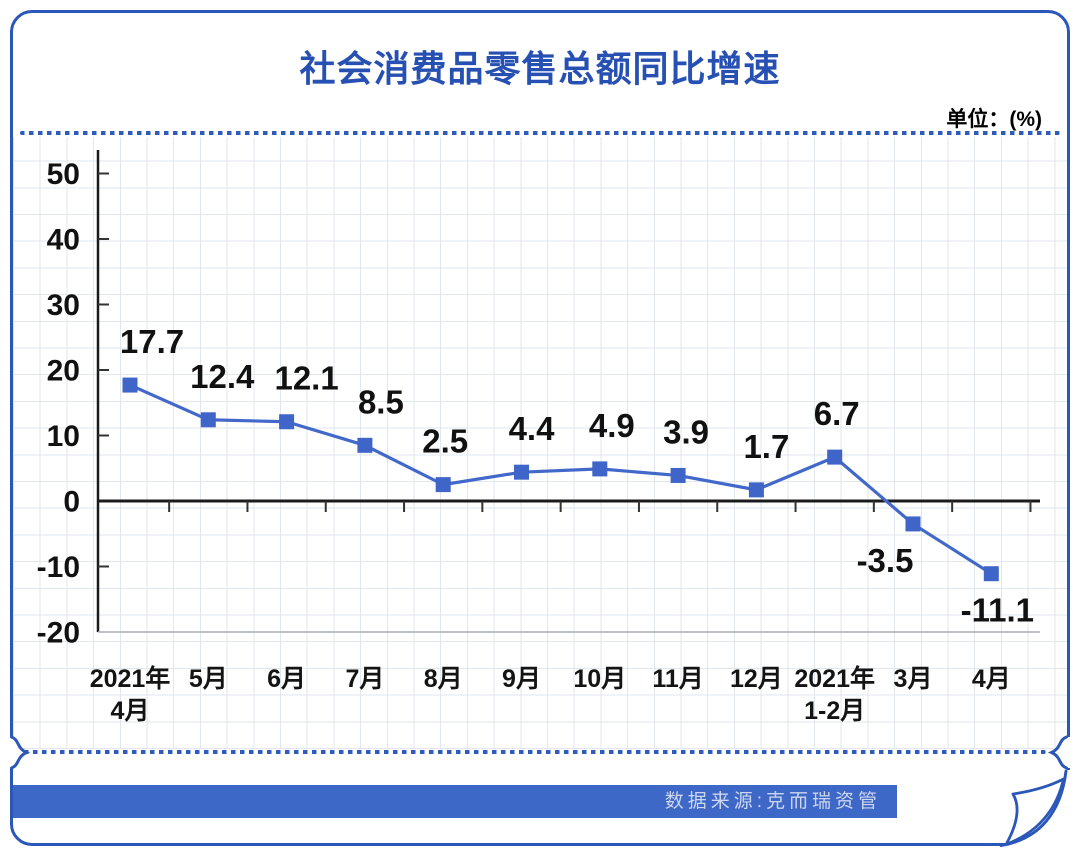 The width and height of the screenshot is (1080, 856). Describe the element at coordinates (63, 240) in the screenshot. I see `y-tick-label: 40` at that location.